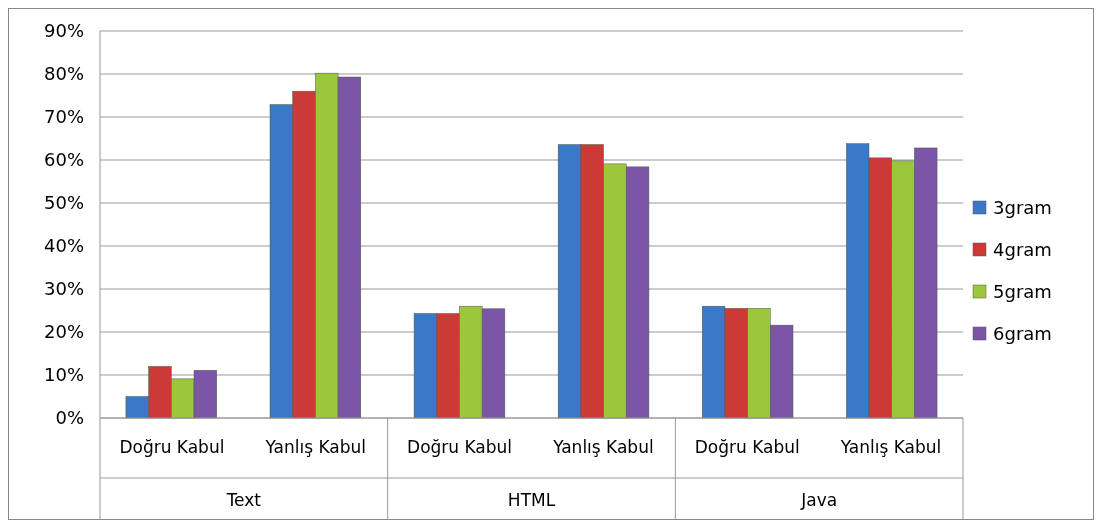 This screenshot has height=528, width=1102. What do you see at coordinates (531, 500) in the screenshot?
I see `text: HTML` at bounding box center [531, 500].